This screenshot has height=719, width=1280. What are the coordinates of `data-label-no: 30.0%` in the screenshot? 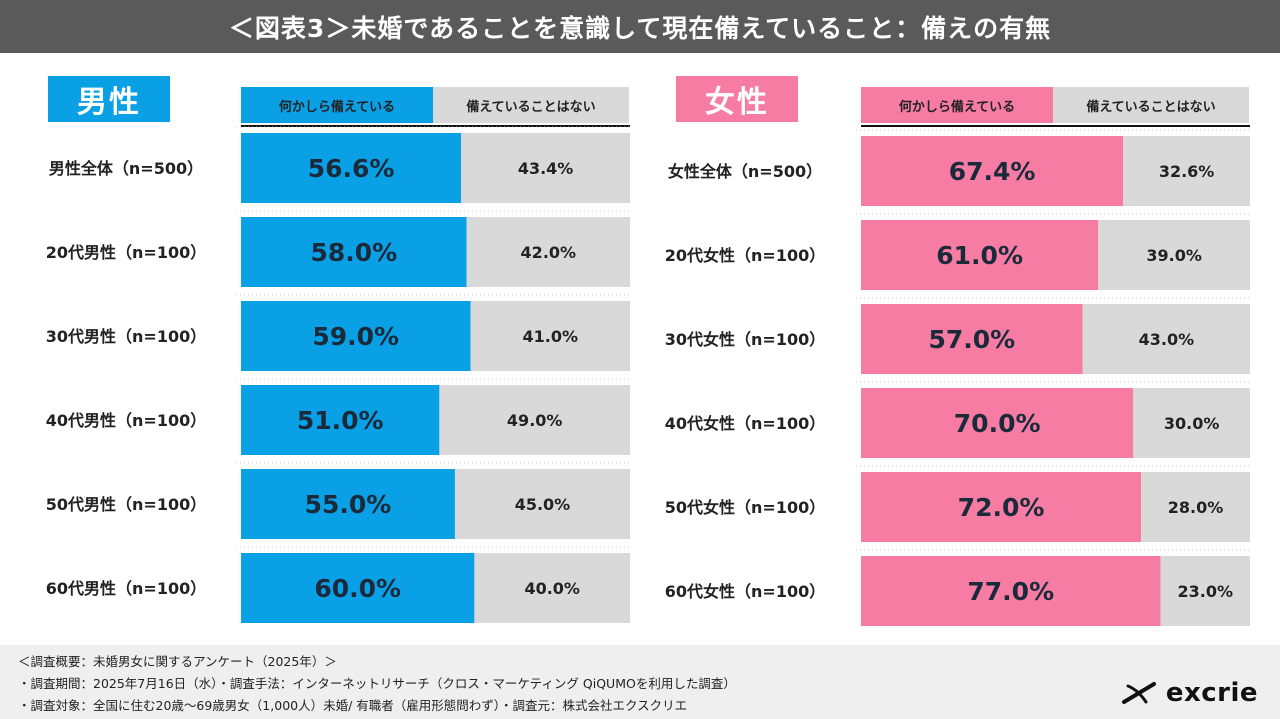 It's located at (1192, 423).